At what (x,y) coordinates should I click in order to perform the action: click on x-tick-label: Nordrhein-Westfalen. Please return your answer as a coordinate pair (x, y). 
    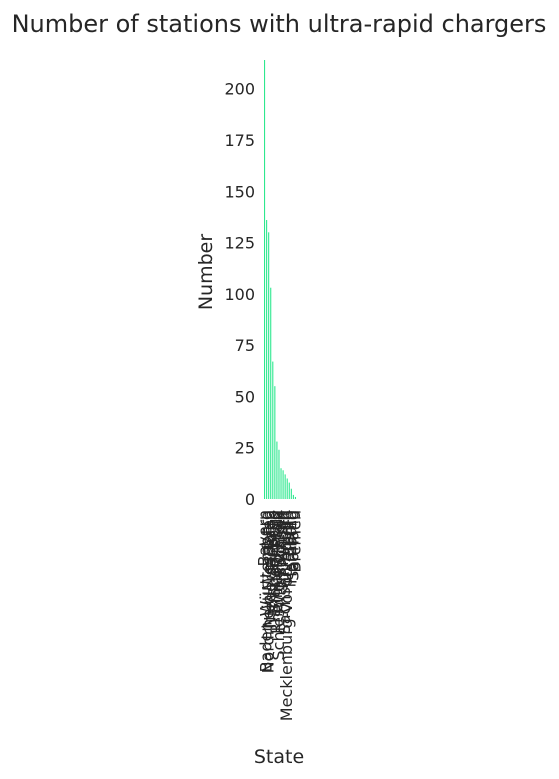
    Looking at the image, I should click on (268, 591).